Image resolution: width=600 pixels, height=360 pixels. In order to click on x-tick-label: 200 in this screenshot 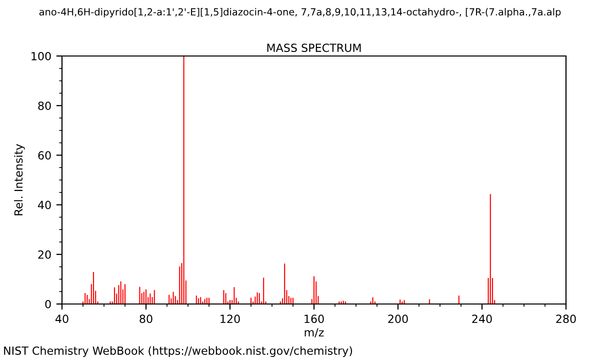, I will do `click(398, 319)`.